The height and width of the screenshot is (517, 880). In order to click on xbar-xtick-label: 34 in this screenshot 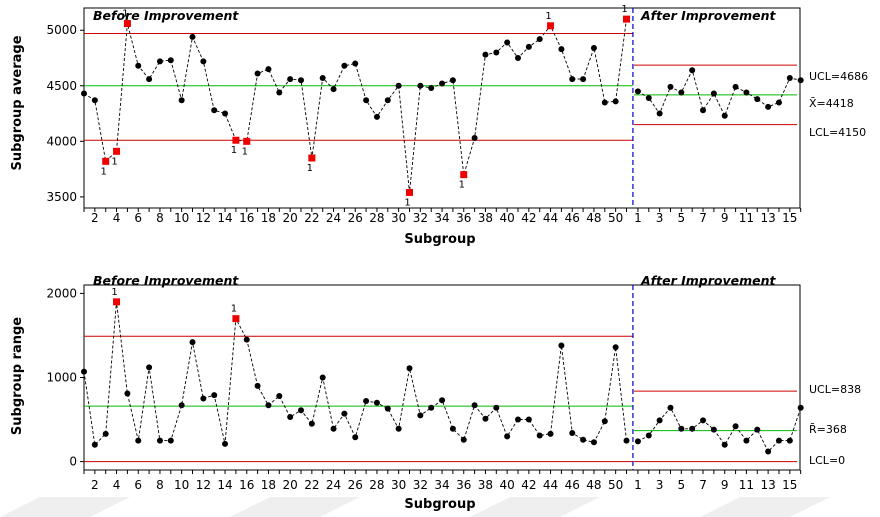, I will do `click(441, 218)`.